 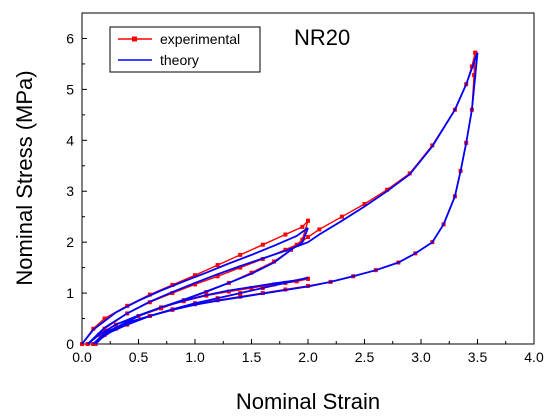 What do you see at coordinates (70, 191) in the screenshot?
I see `y-tick-label: 3` at bounding box center [70, 191].